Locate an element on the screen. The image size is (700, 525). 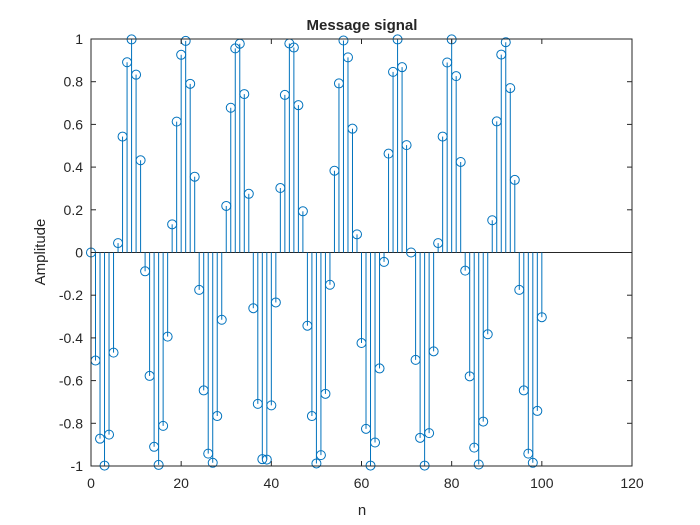
x-tick-label: 0 is located at coordinates (91, 483).